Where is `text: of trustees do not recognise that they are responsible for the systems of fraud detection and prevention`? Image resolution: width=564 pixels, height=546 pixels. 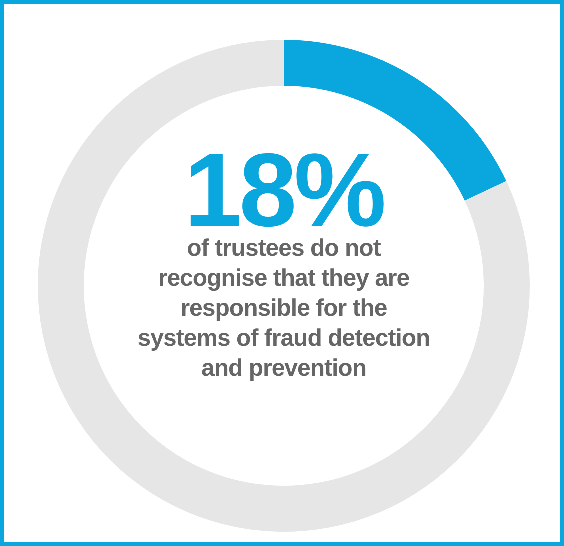
text: of trustees do not recognise that they are responsible for the systems of fraud detection and prevention is located at coordinates (284, 309).